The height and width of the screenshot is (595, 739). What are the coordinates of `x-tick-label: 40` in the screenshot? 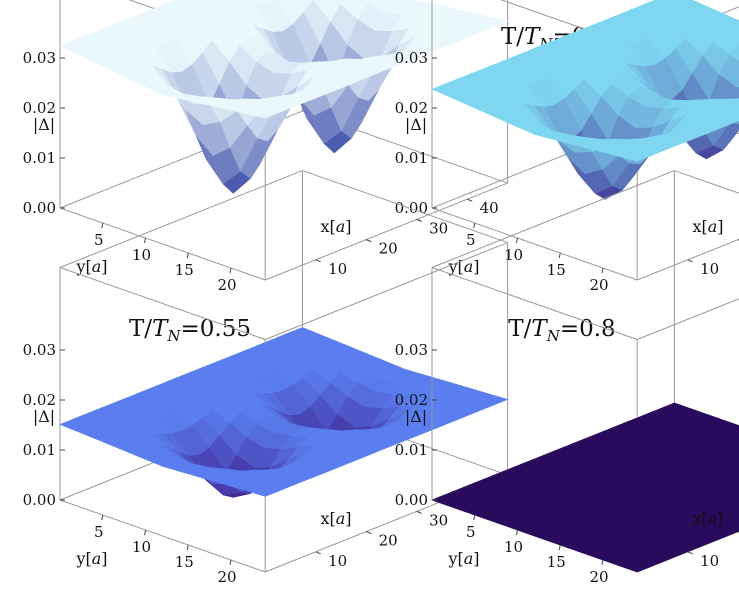 It's located at (489, 208).